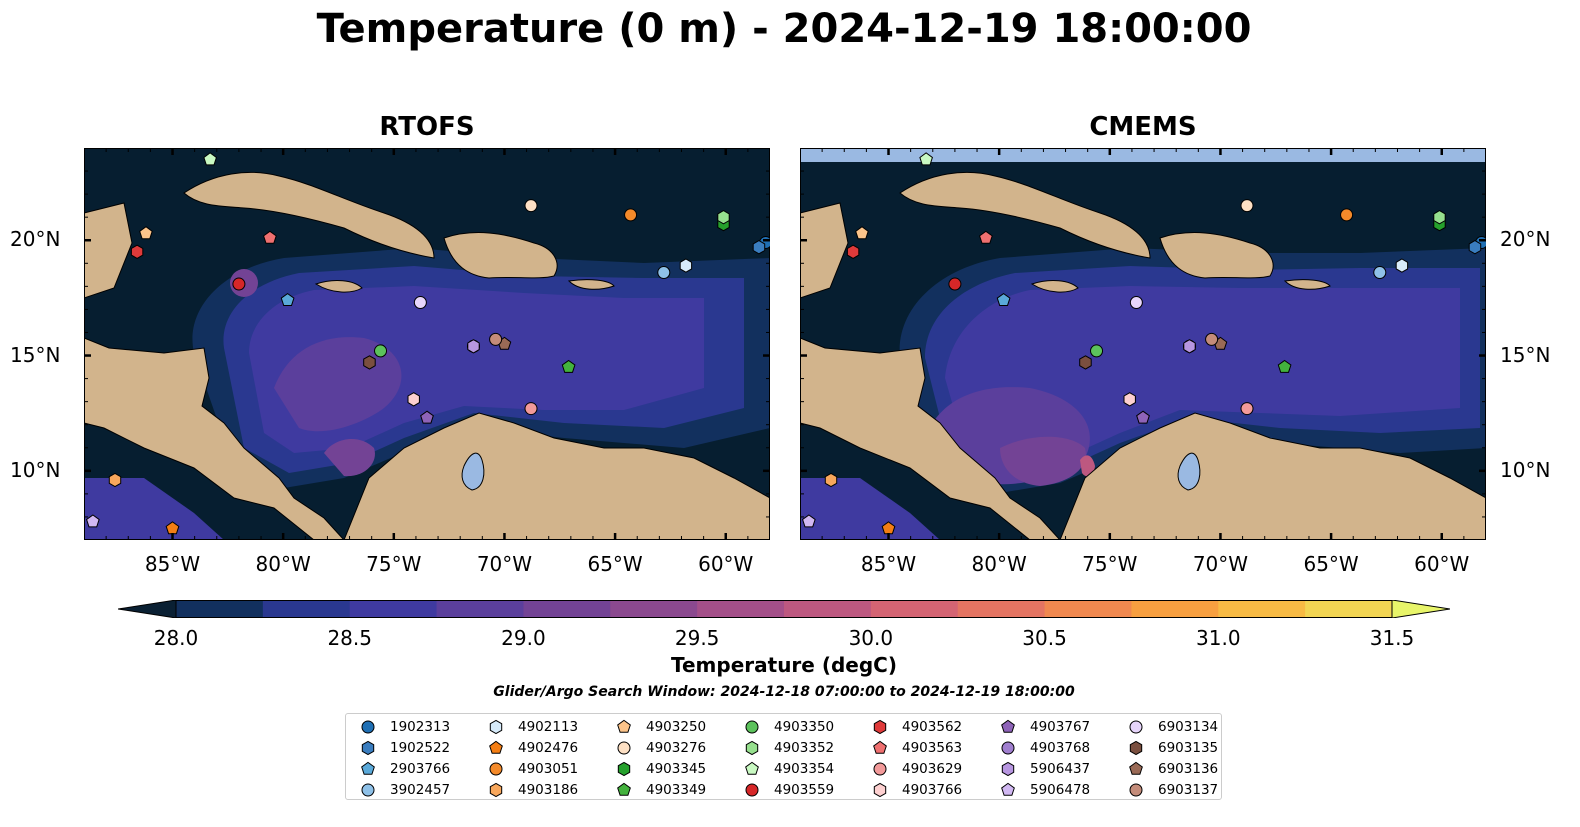 This screenshot has width=1580, height=827. Describe the element at coordinates (788, 790) in the screenshot. I see `legend-item: 4903559` at that location.